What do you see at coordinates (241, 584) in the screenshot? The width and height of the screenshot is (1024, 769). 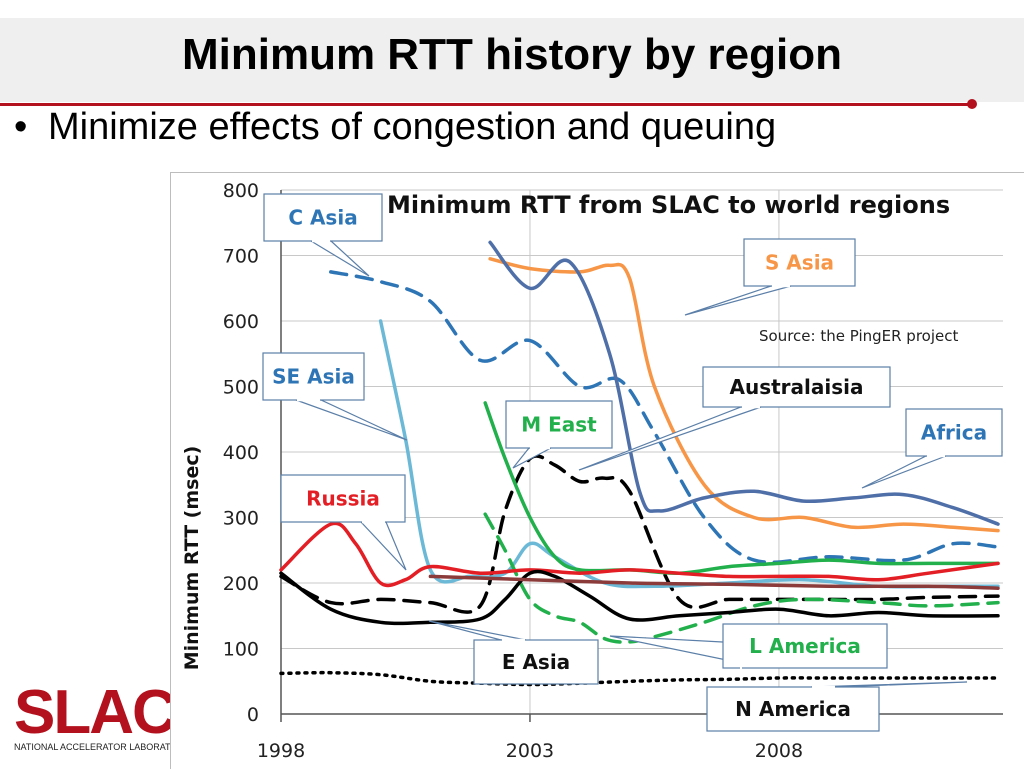 I see `y-tick-label: 200` at bounding box center [241, 584].